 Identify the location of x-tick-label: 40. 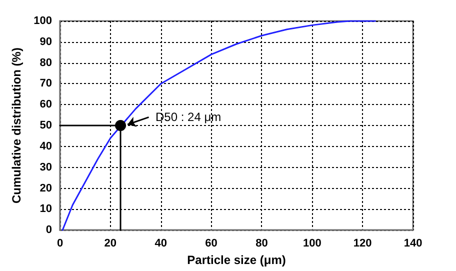
(160, 244).